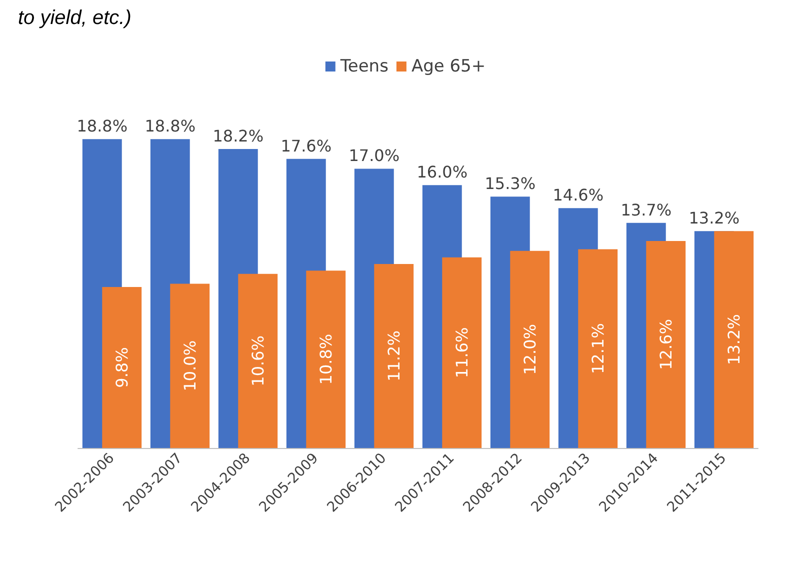 Image resolution: width=811 pixels, height=581 pixels. I want to click on data-label: 11.6%, so click(462, 352).